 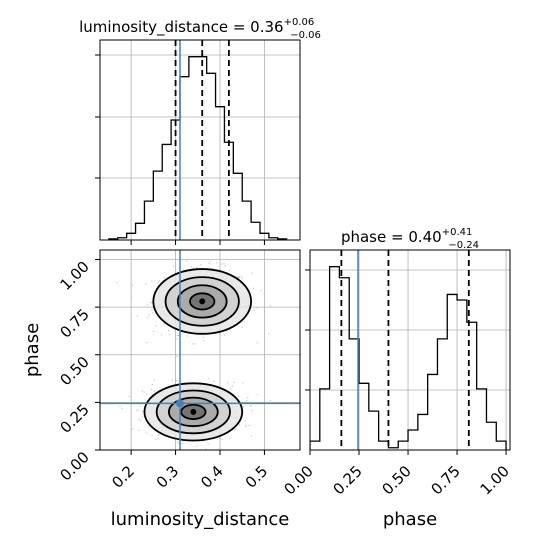 I want to click on ylabel-phase: phase, so click(x=32, y=350).